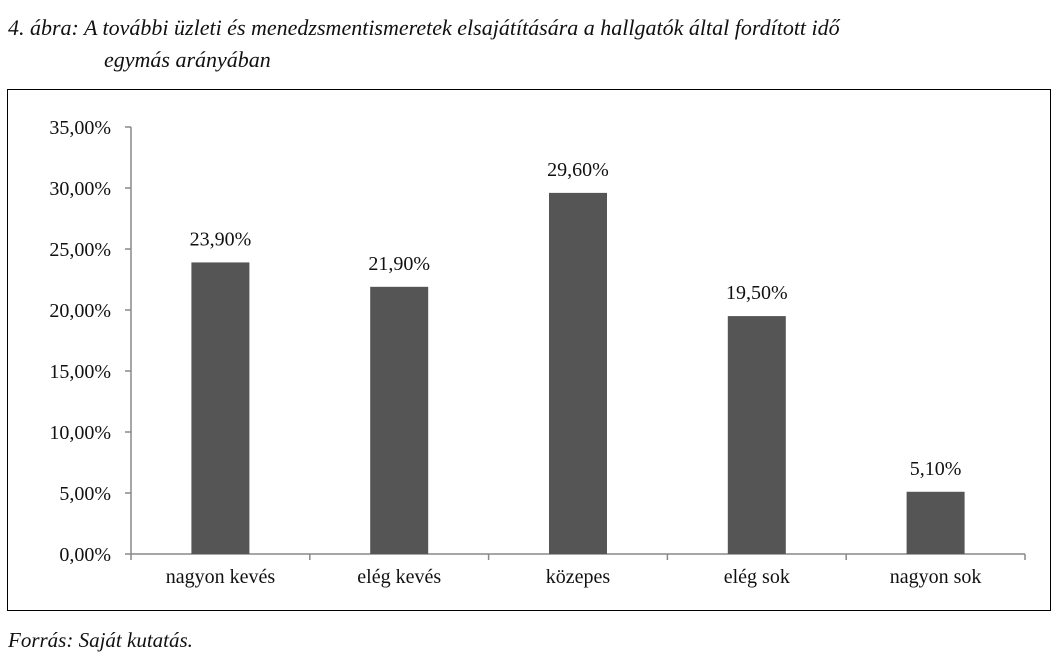  What do you see at coordinates (85, 494) in the screenshot?
I see `y-tick-label: 5,00%` at bounding box center [85, 494].